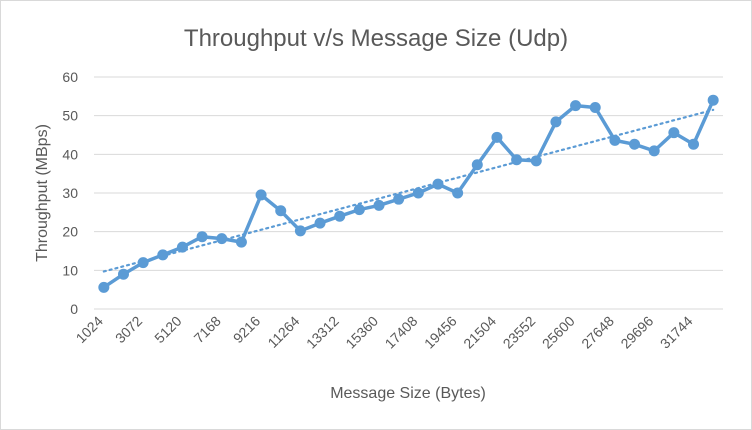  I want to click on y-tick-label: 40, so click(70, 154).